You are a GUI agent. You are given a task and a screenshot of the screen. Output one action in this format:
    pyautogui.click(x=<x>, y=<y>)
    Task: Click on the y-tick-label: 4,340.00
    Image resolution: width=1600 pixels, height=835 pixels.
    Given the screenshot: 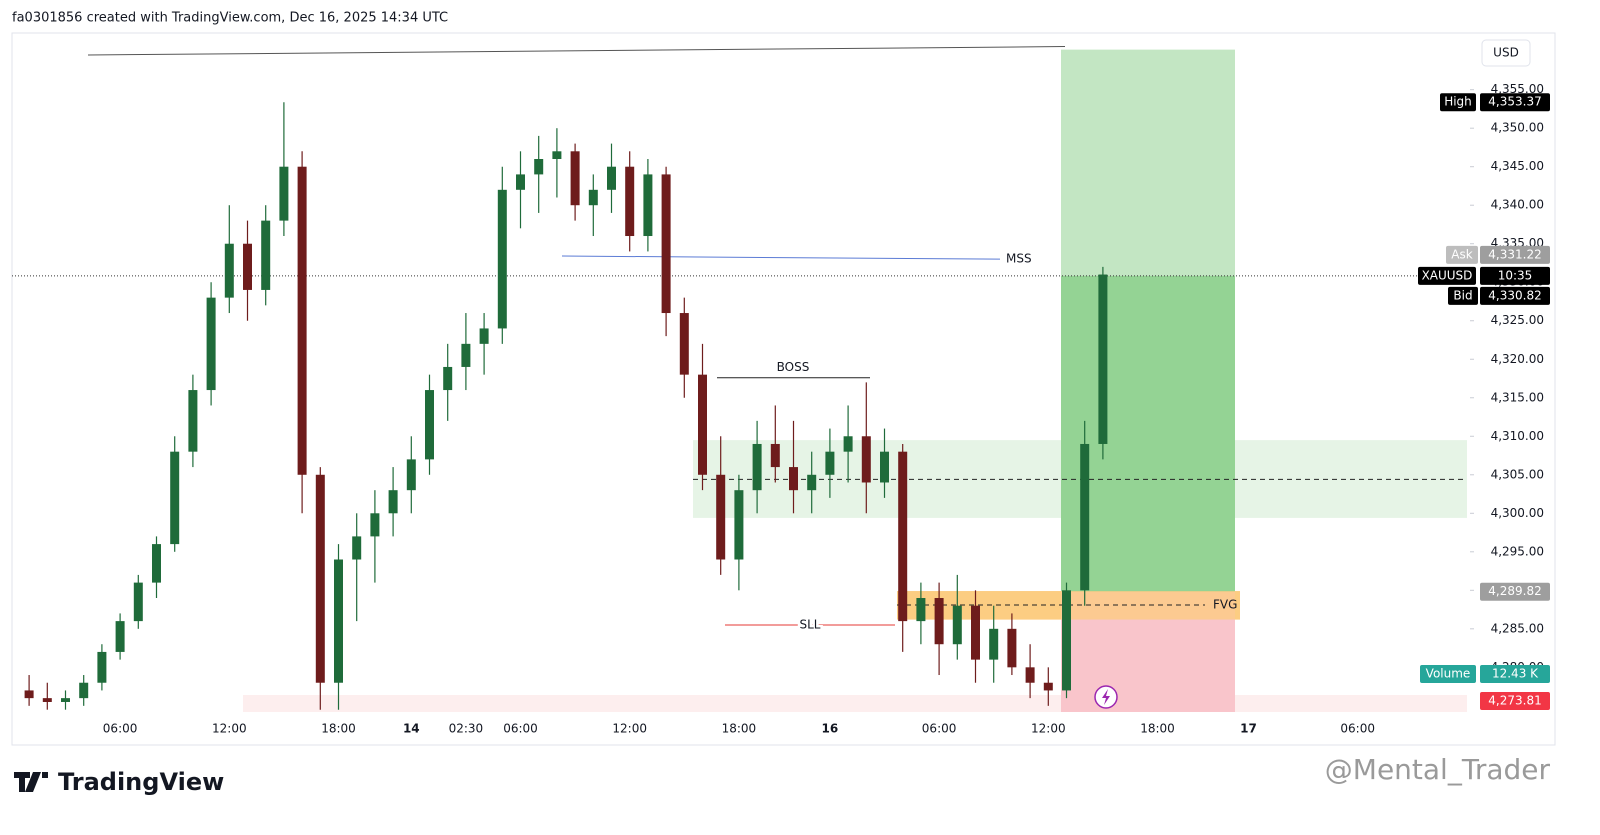 What is the action you would take?
    pyautogui.click(x=1517, y=205)
    